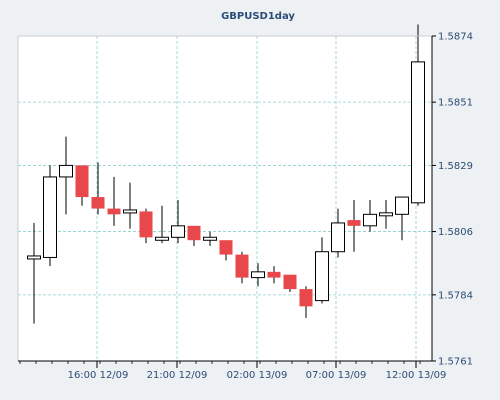 The image size is (500, 400). What do you see at coordinates (455, 232) in the screenshot?
I see `y-tick-label: 1.5806` at bounding box center [455, 232].